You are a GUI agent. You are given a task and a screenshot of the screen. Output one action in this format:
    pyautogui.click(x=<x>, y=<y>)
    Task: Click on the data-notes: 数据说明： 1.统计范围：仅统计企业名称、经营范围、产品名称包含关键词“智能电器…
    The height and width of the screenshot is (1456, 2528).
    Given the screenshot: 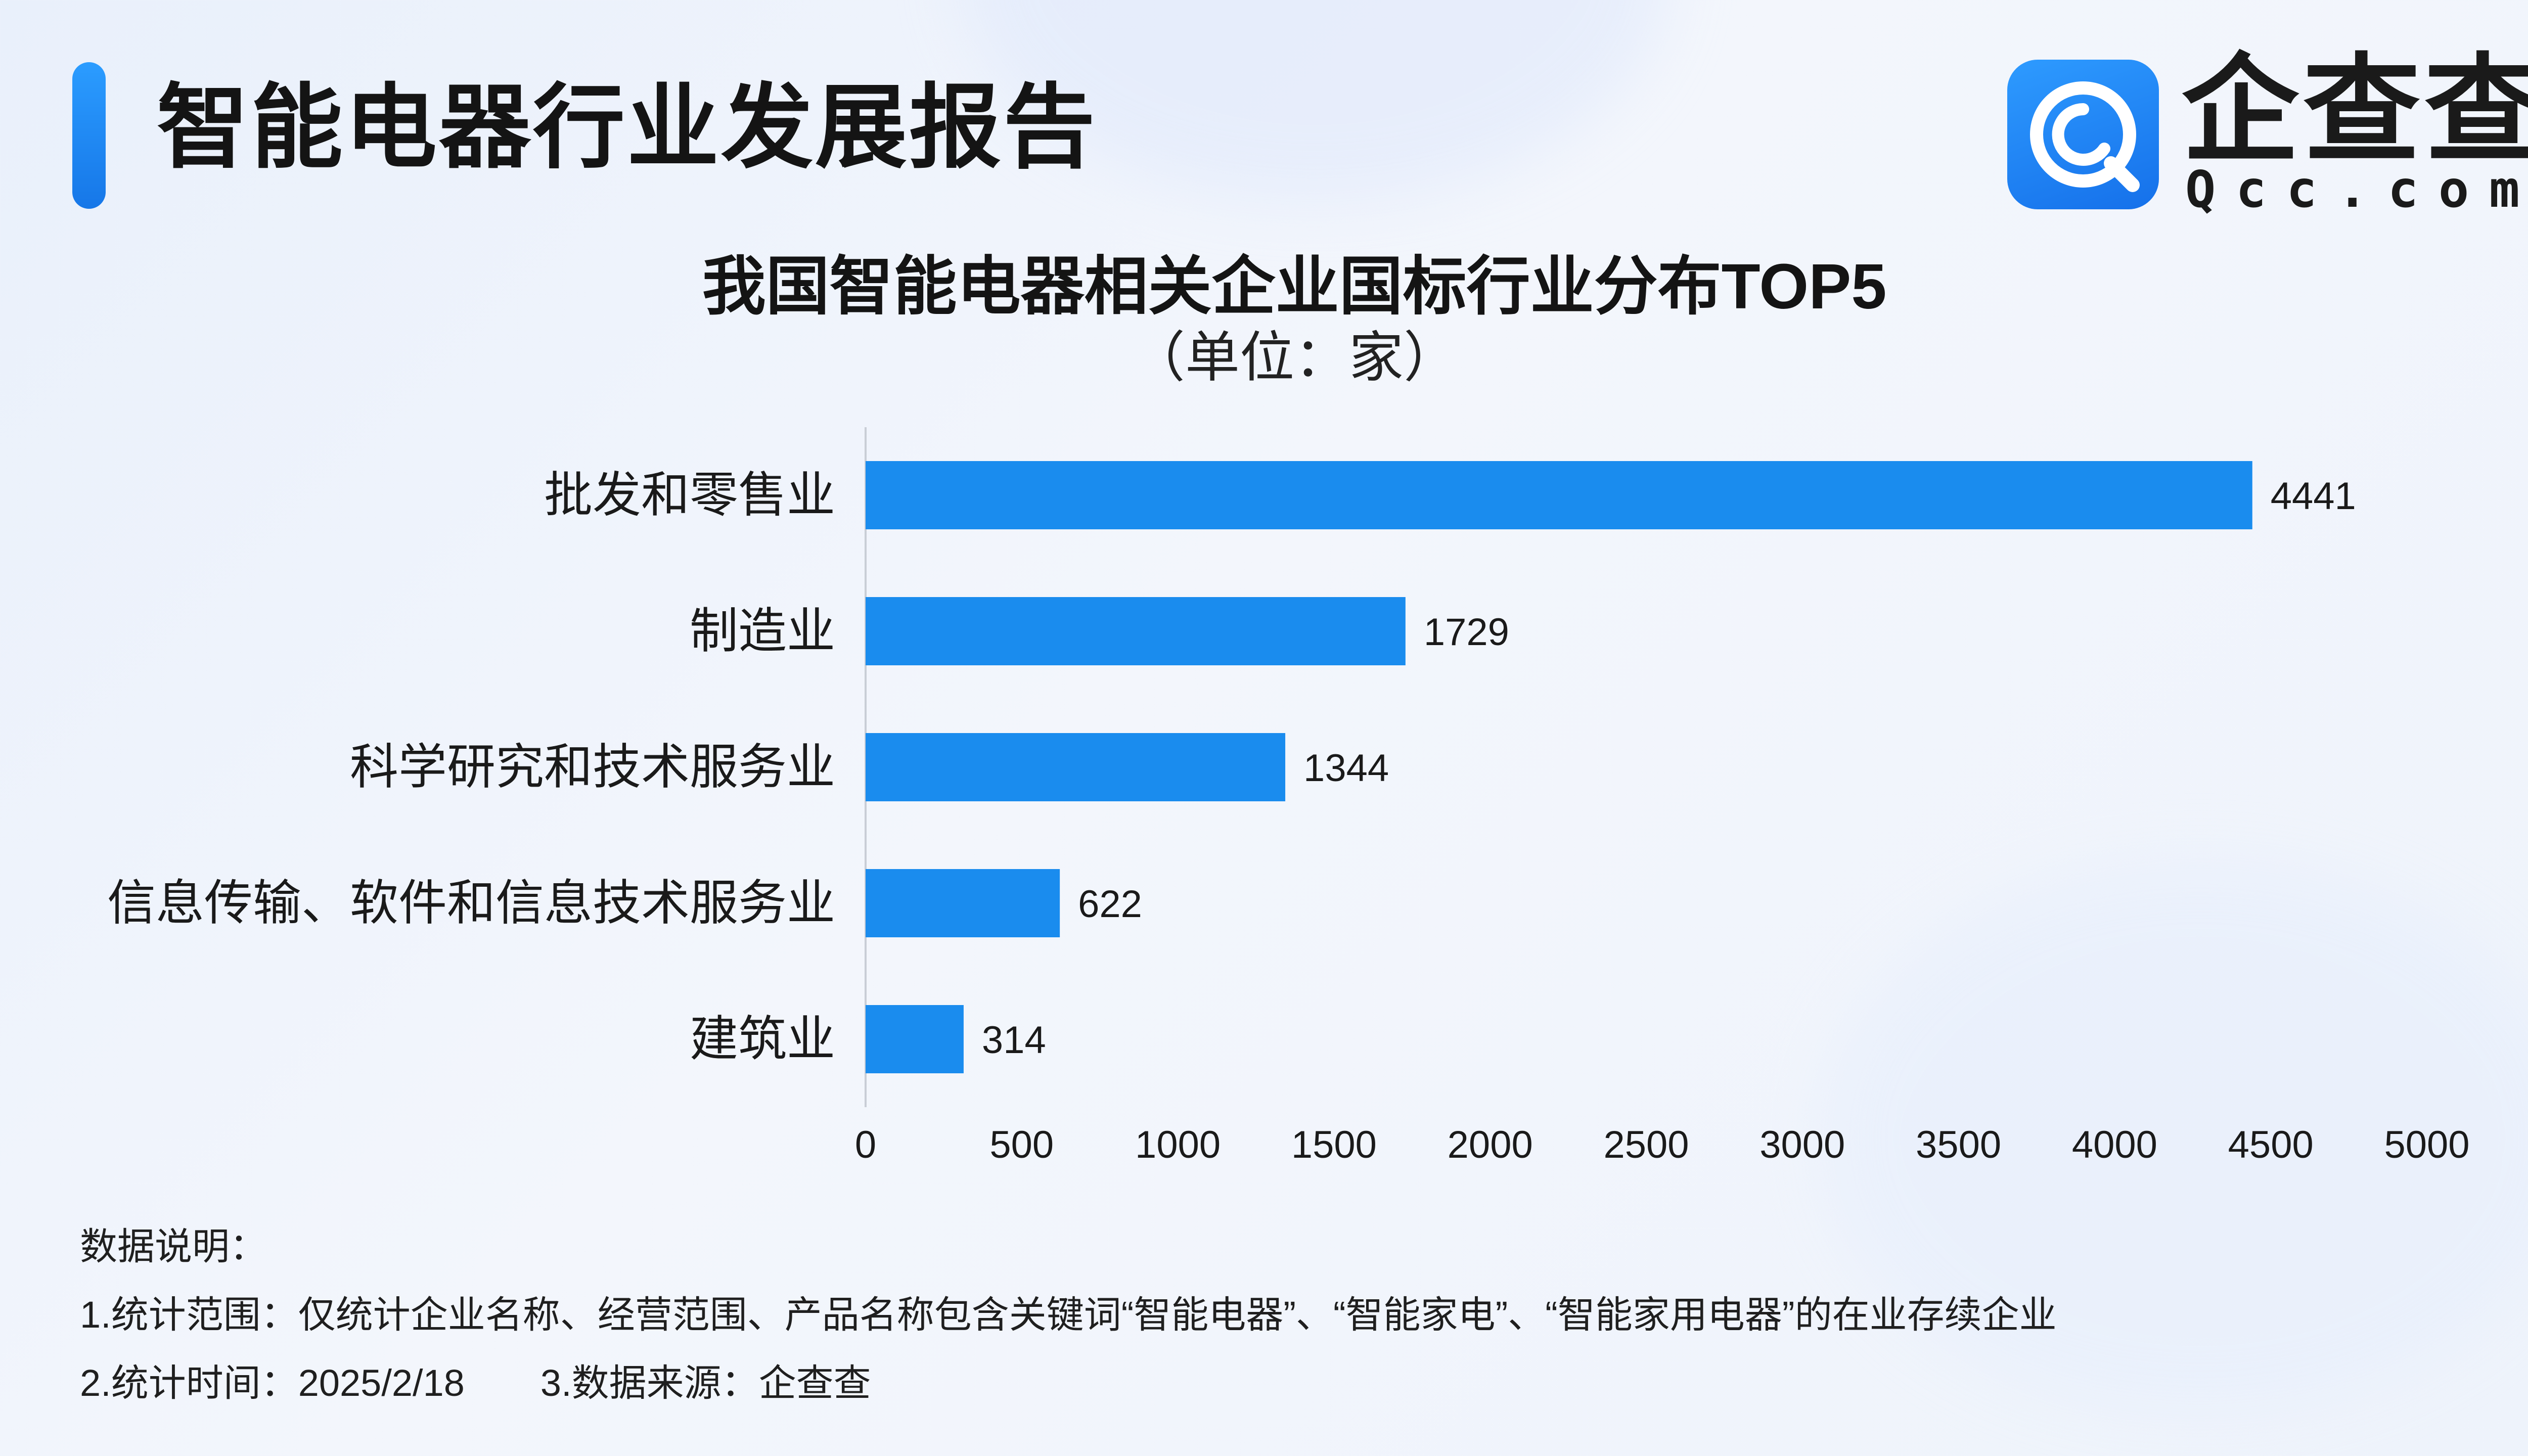 What is the action you would take?
    pyautogui.click(x=1069, y=1314)
    